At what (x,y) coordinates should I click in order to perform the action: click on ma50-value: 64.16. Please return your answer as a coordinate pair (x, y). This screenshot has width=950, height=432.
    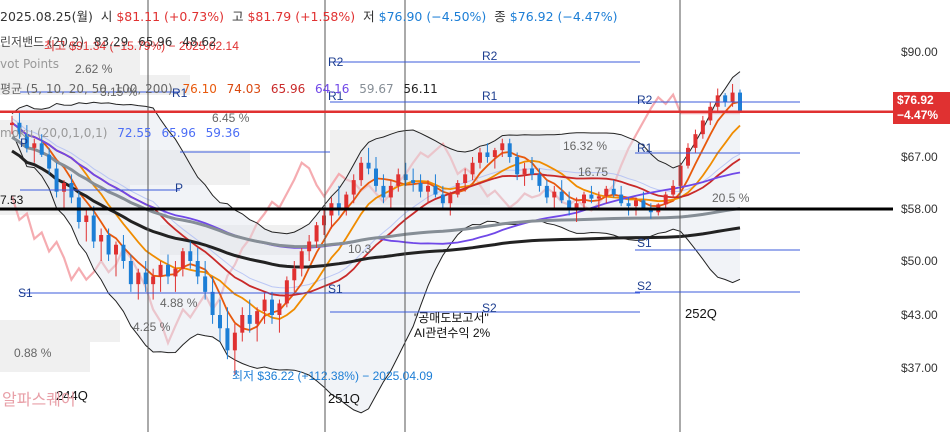
    Looking at the image, I should click on (332, 89).